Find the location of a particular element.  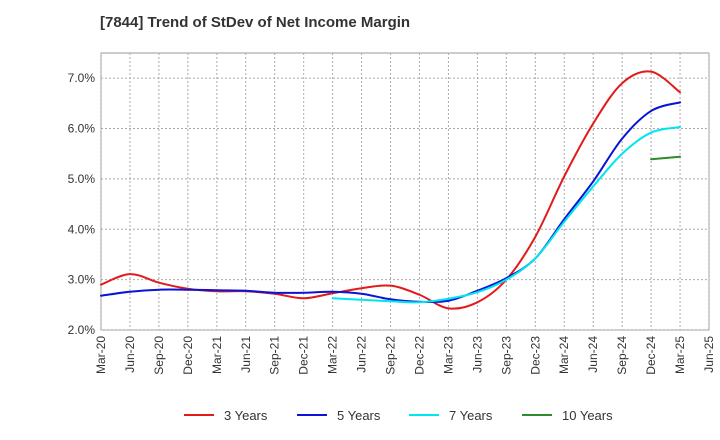

legend-label: 10 Years is located at coordinates (587, 415).